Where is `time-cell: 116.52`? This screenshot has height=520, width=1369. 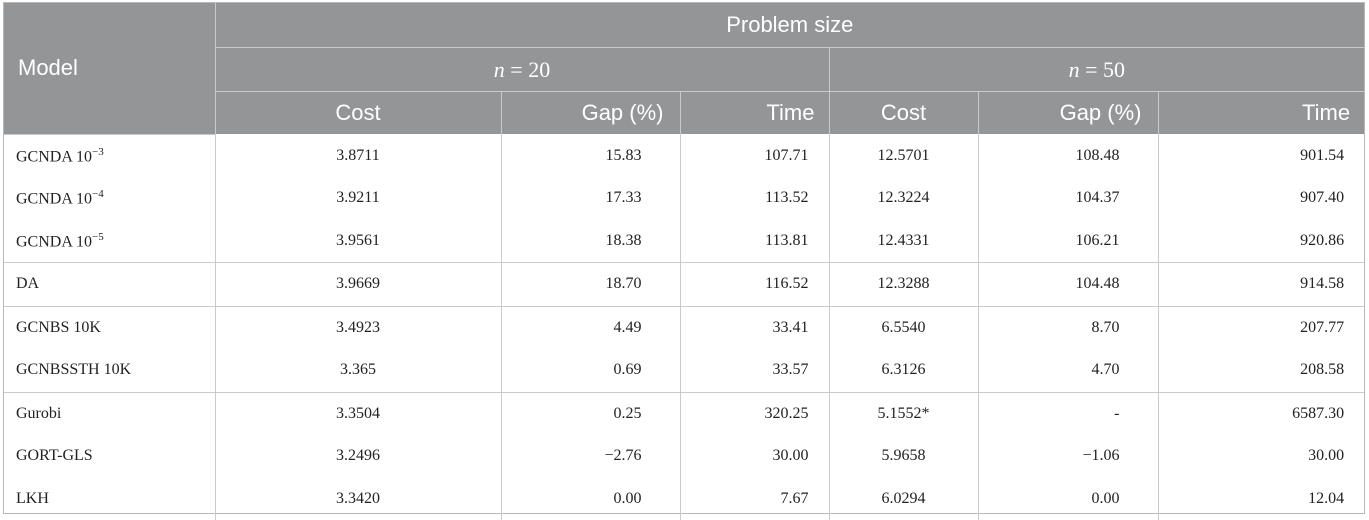
time-cell: 116.52 is located at coordinates (754, 285).